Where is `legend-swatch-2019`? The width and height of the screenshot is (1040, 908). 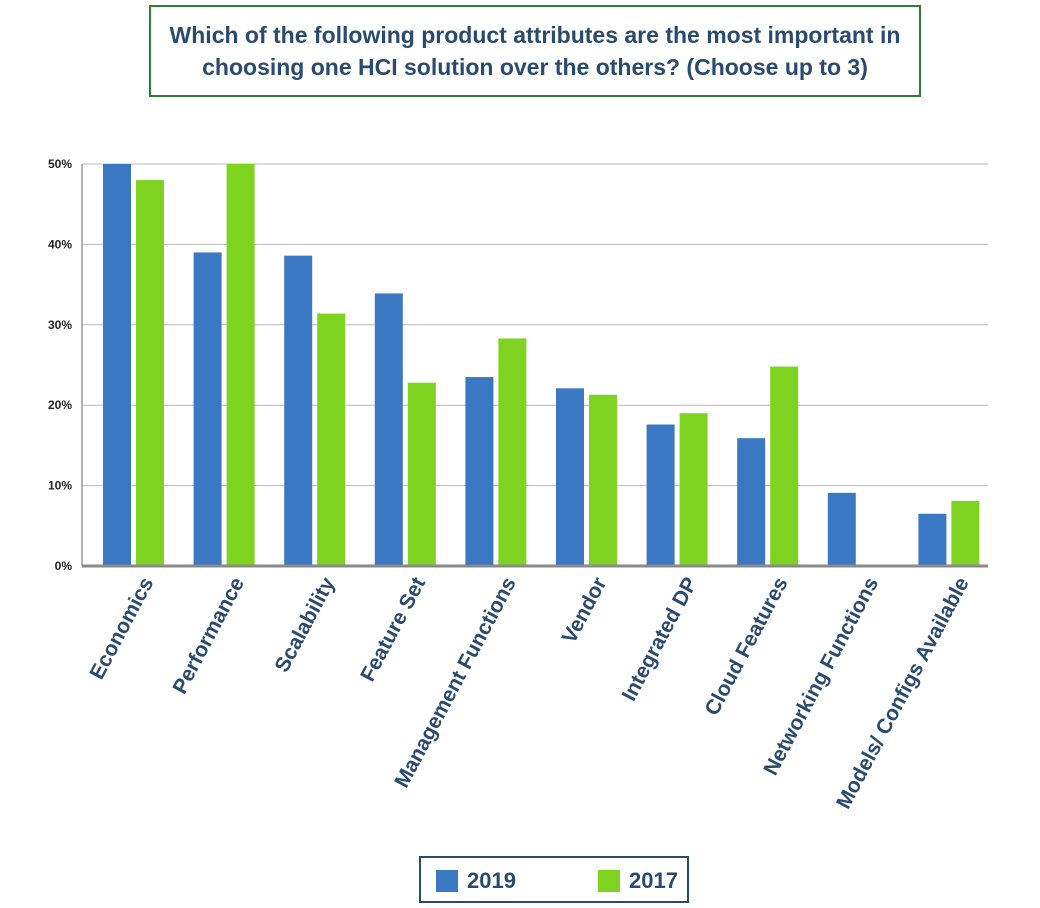
legend-swatch-2019 is located at coordinates (447, 881).